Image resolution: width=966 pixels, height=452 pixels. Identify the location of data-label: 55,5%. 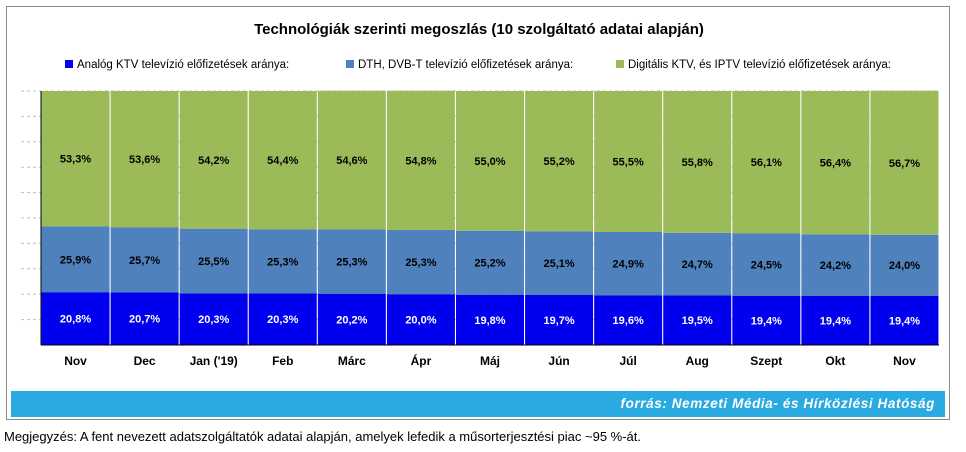
(628, 162).